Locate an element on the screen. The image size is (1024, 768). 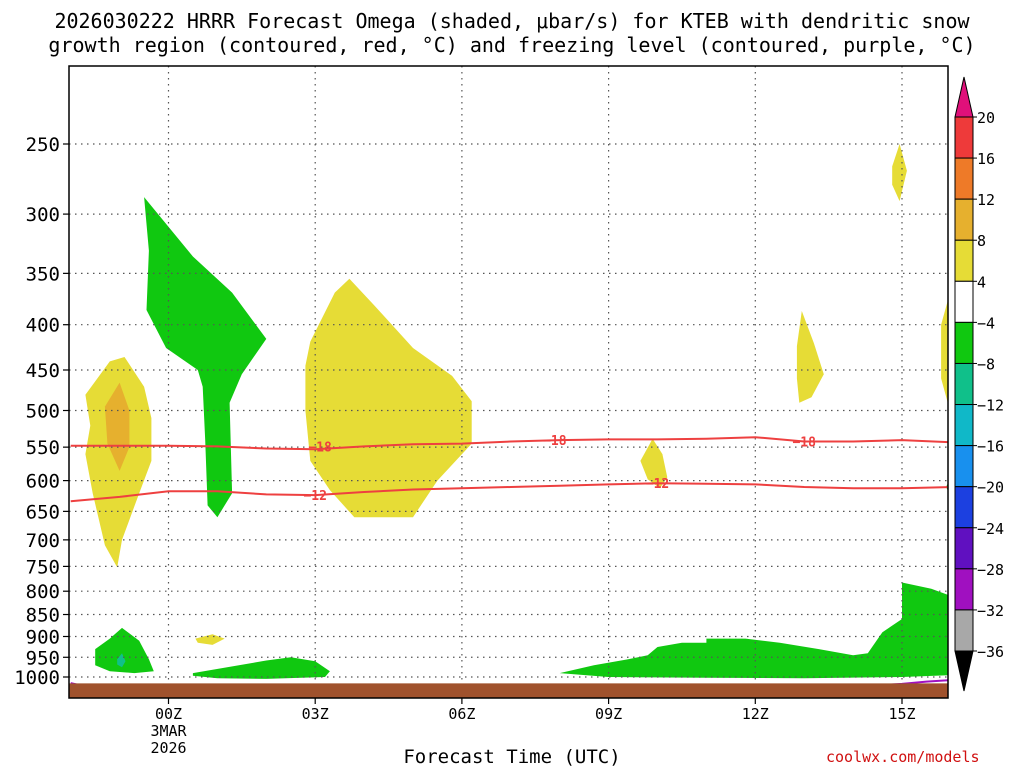
colorbar-top-arrow is located at coordinates (964, 97).